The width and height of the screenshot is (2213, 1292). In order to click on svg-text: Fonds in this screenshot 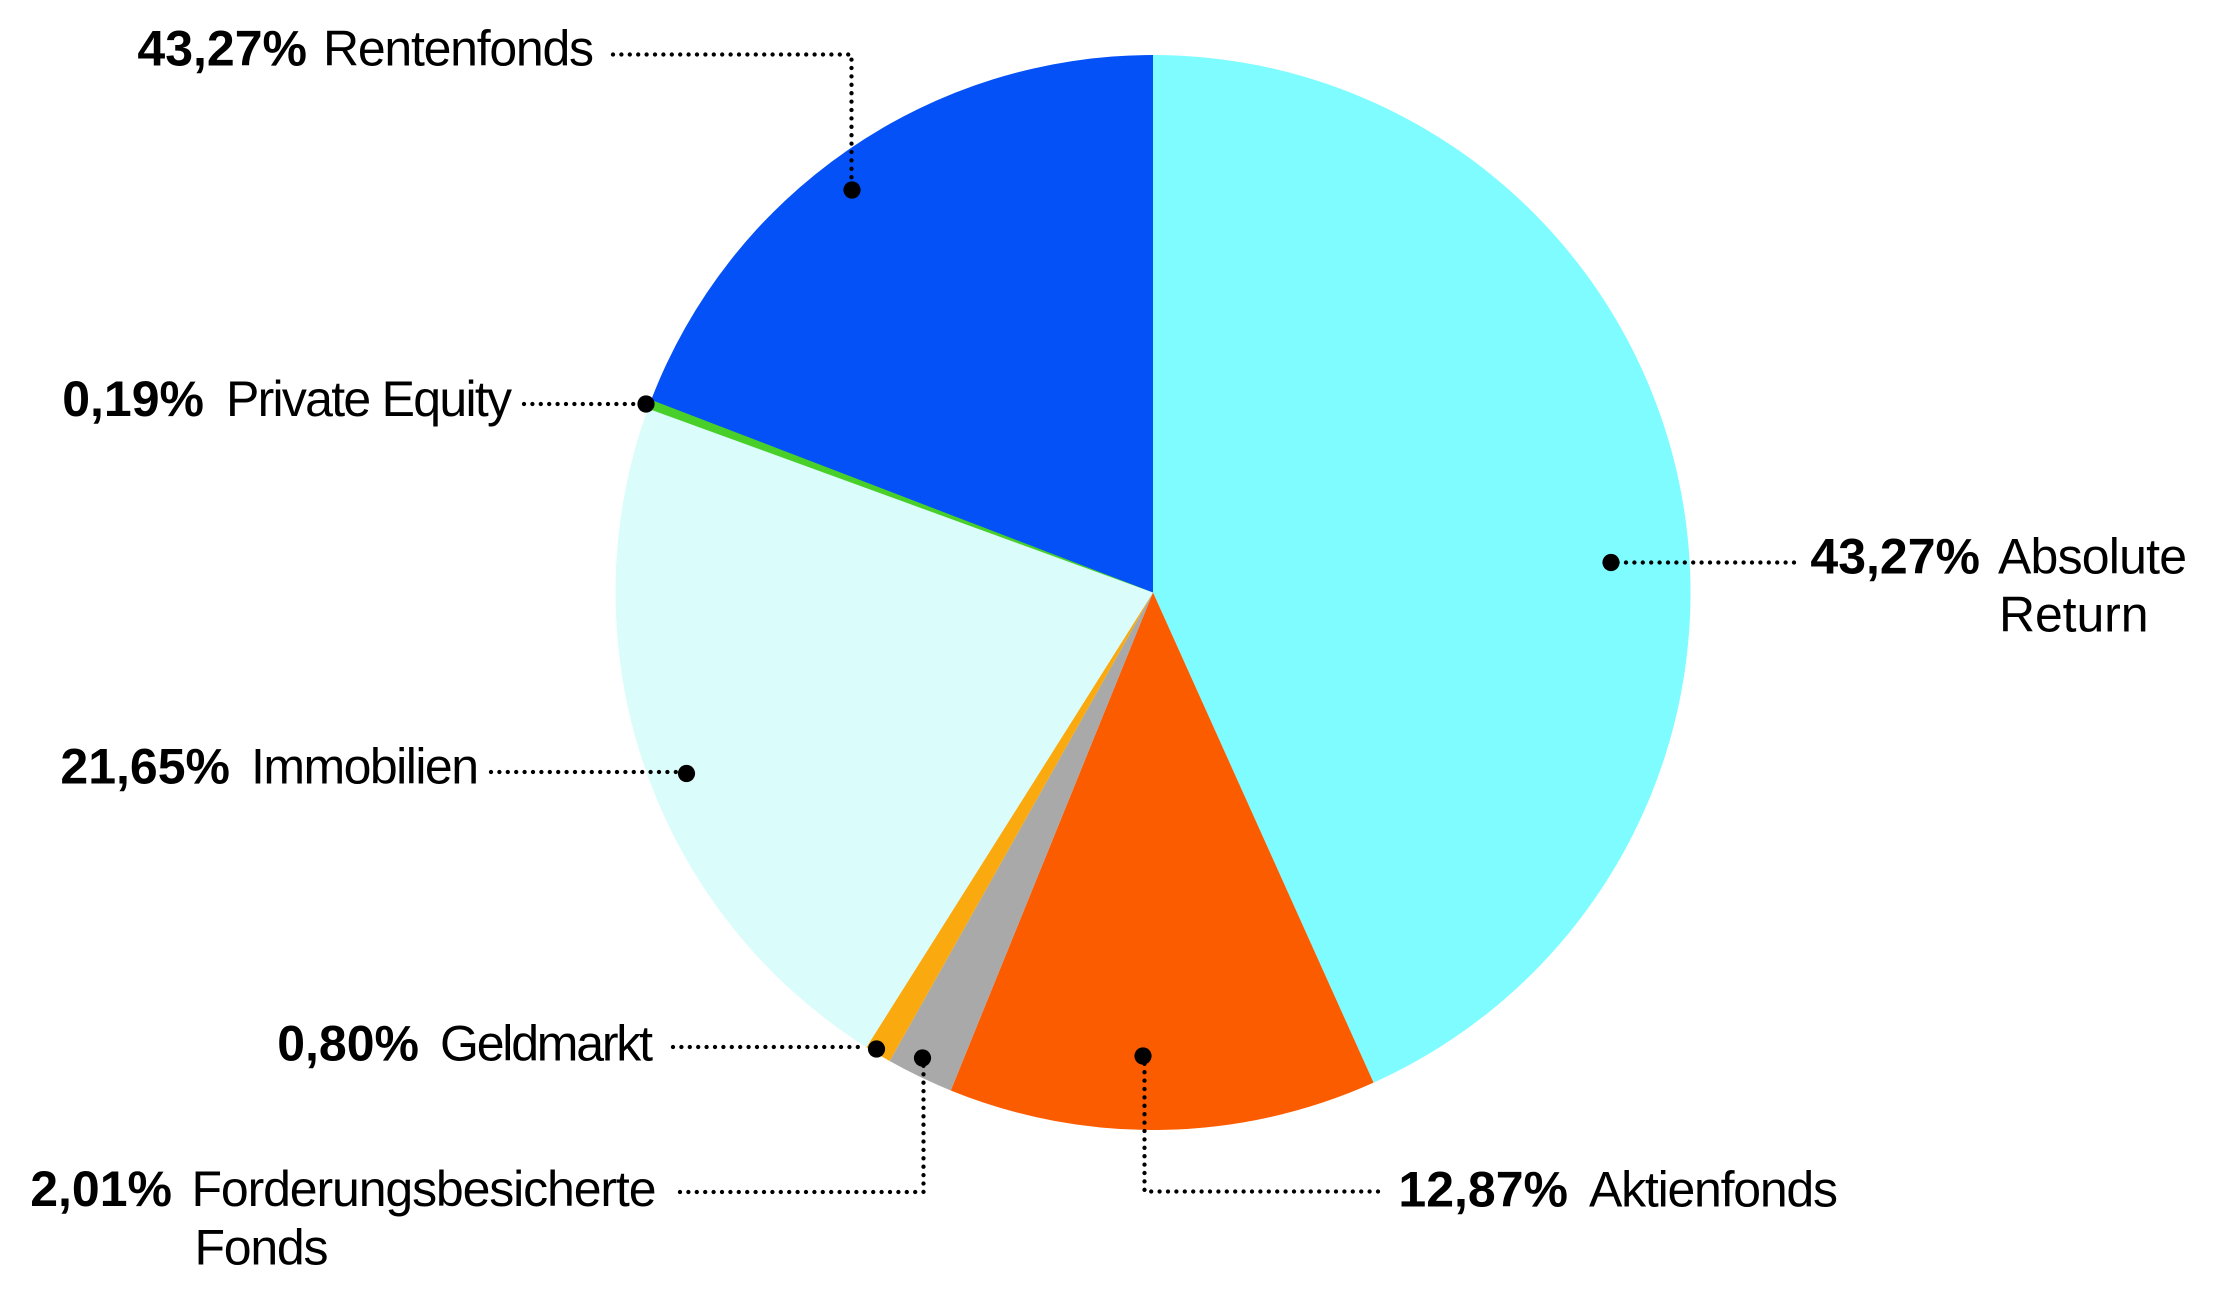, I will do `click(262, 1247)`.